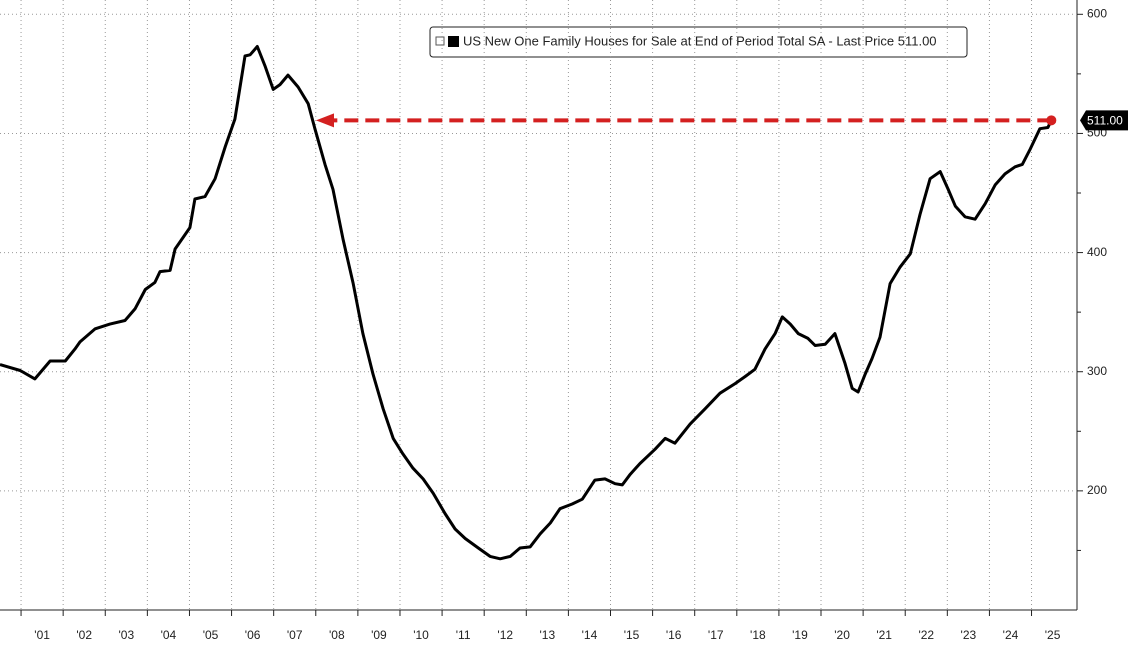 Image resolution: width=1128 pixels, height=645 pixels. I want to click on x-tick-label: '02, so click(84, 635).